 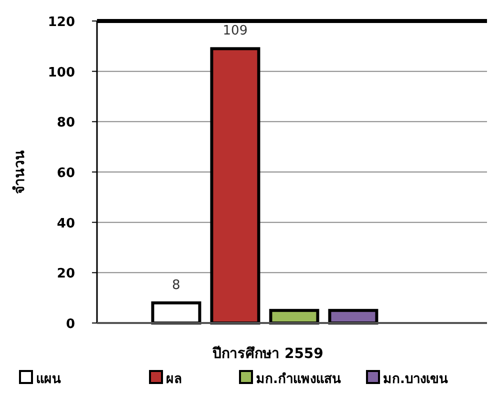 I want to click on legend-label: มก.บางเขน, so click(x=415, y=379).